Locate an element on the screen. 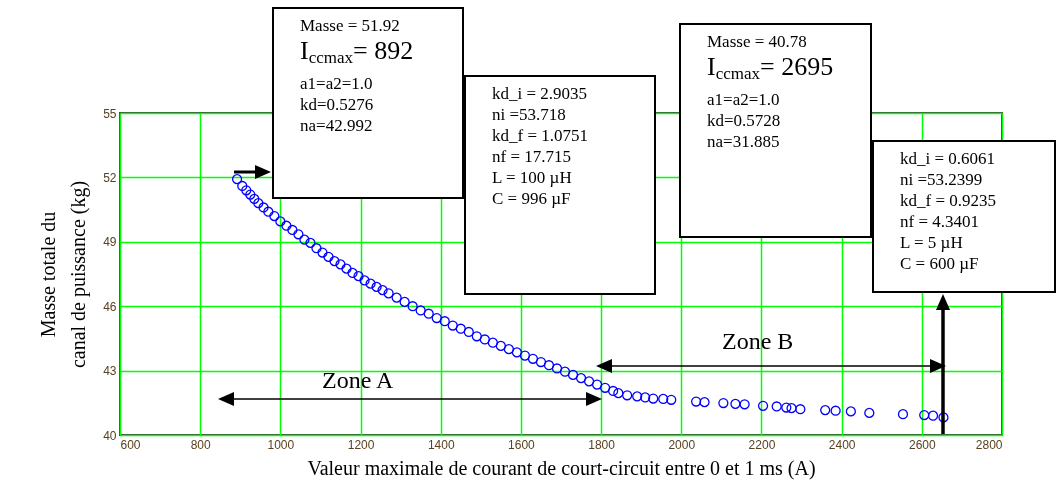  y-tick-label: 49 is located at coordinates (110, 242).